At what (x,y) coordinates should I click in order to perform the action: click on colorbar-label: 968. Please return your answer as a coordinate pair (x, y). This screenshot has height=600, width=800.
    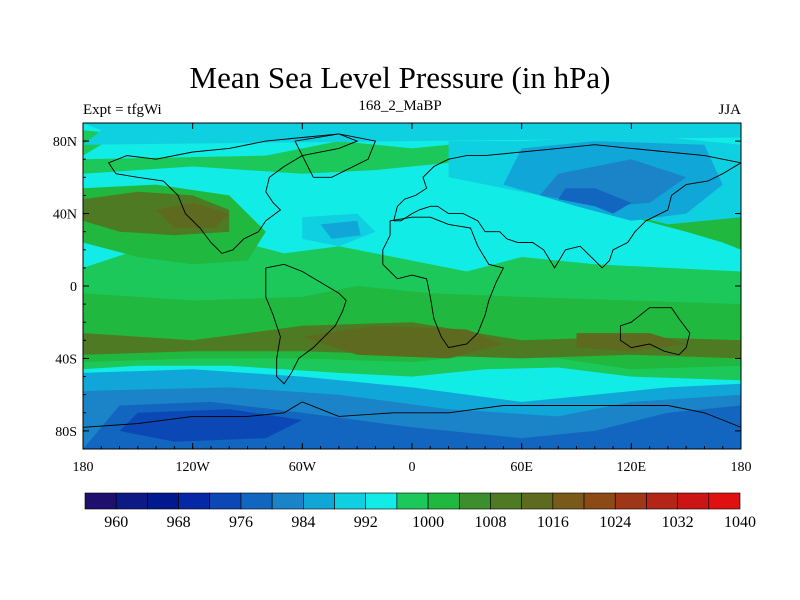
    Looking at the image, I should click on (179, 522).